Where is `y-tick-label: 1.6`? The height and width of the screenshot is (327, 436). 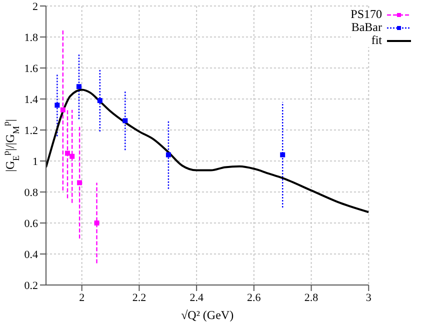
y-tick-label: 1.6 is located at coordinates (31, 68).